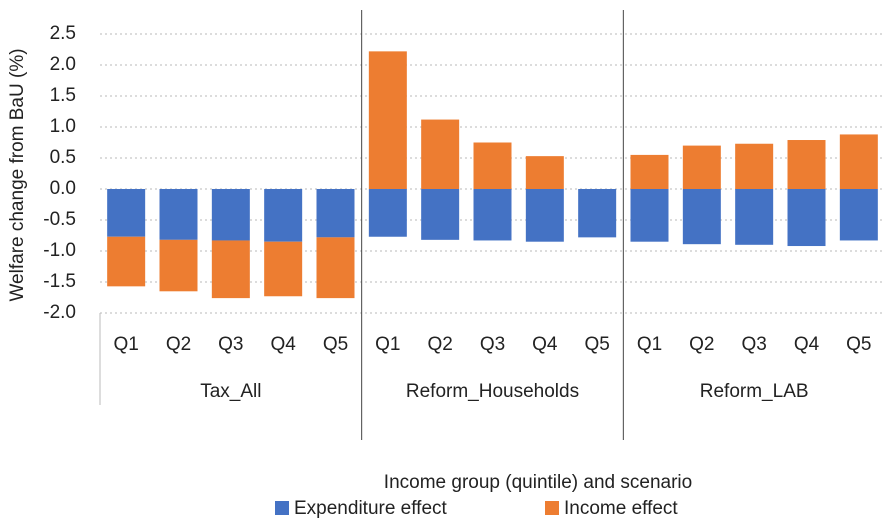 This screenshot has height=523, width=885. Describe the element at coordinates (63, 64) in the screenshot. I see `y-tick-label: 2.0` at that location.